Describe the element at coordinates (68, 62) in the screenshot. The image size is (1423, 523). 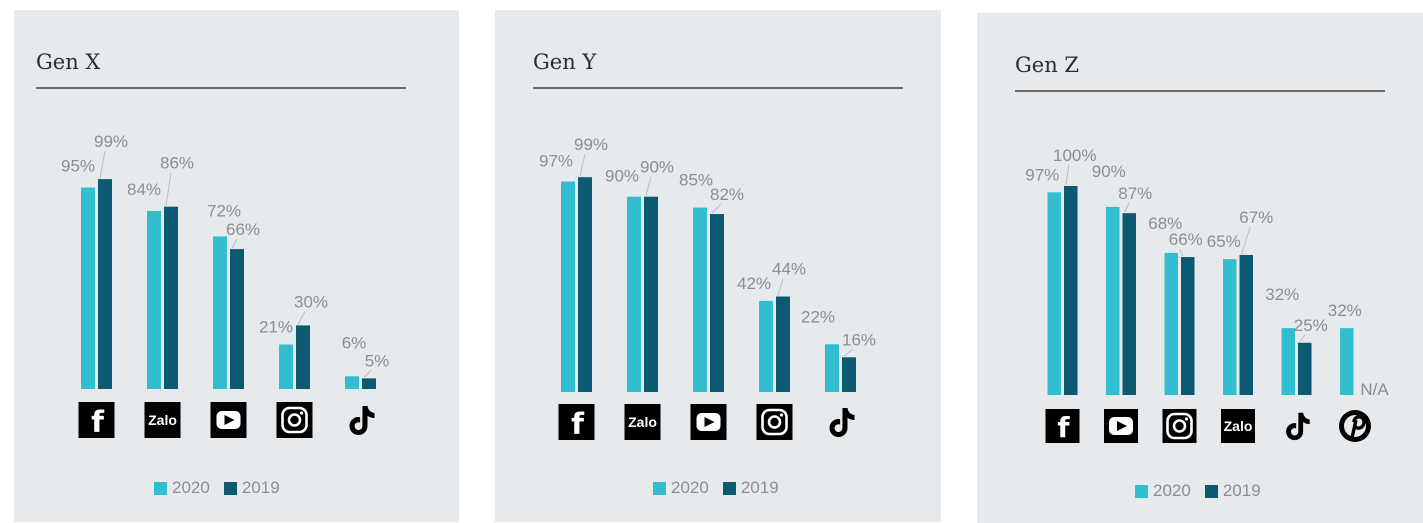
I see `chart-title: Gen X` at that location.